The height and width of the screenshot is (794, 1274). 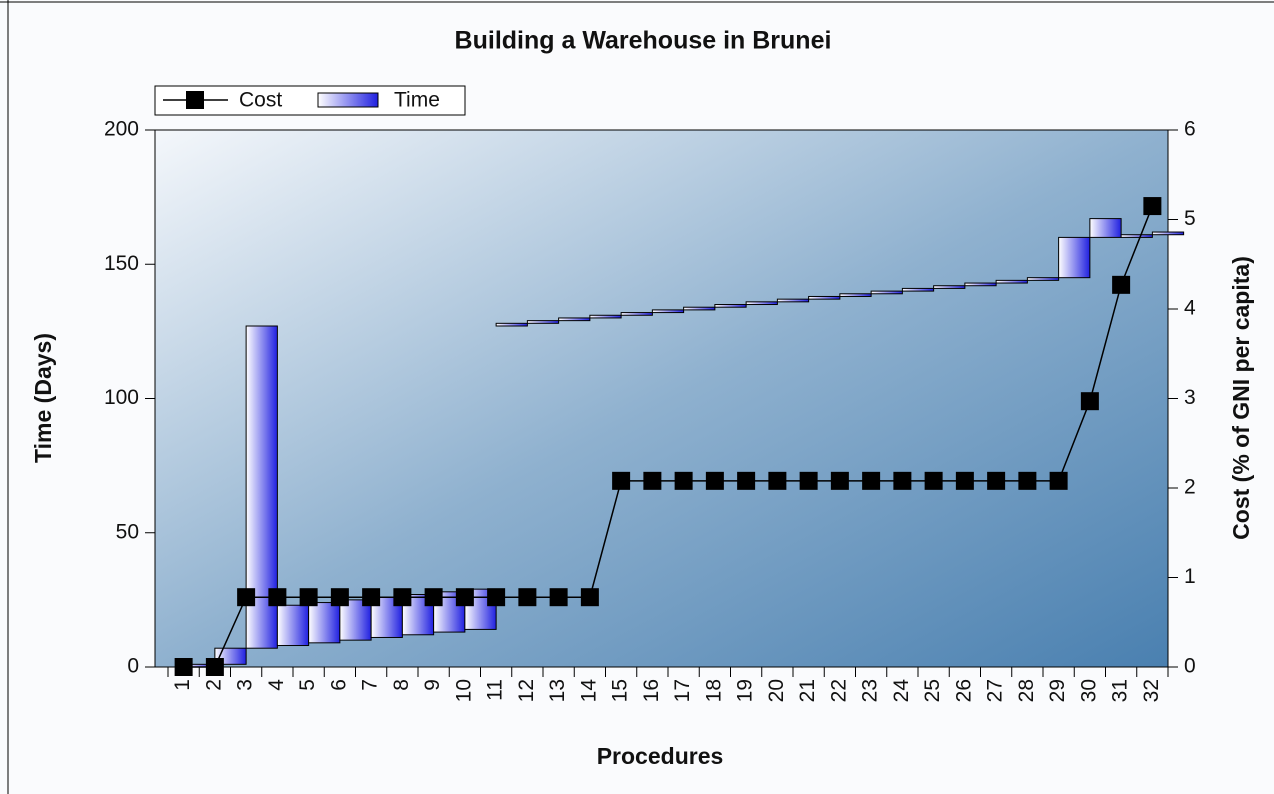 What do you see at coordinates (432, 685) in the screenshot?
I see `x-tick-label: 9` at bounding box center [432, 685].